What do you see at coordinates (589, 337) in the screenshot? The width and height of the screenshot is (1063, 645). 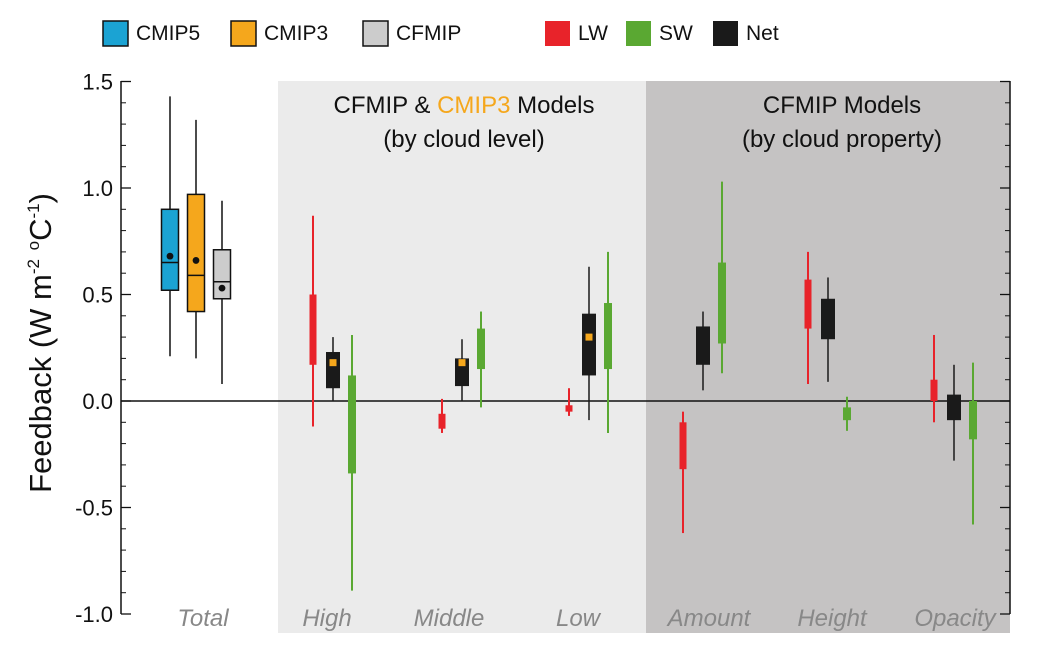 I see `cmip3-marker-low` at bounding box center [589, 337].